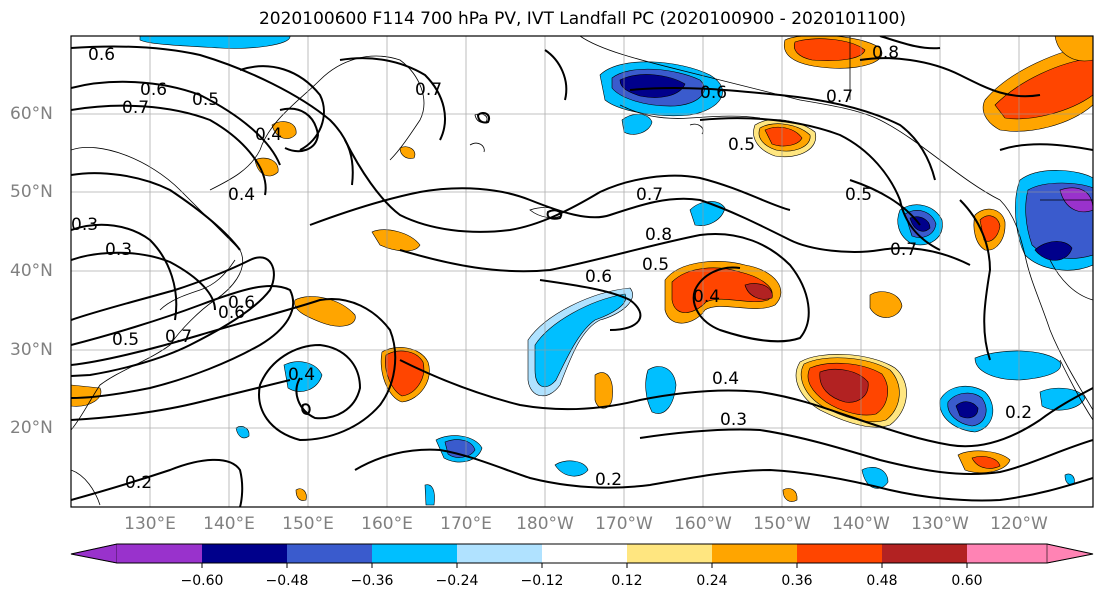  Describe the element at coordinates (457, 581) in the screenshot. I see `colorbar-tick-label: −0.24` at that location.